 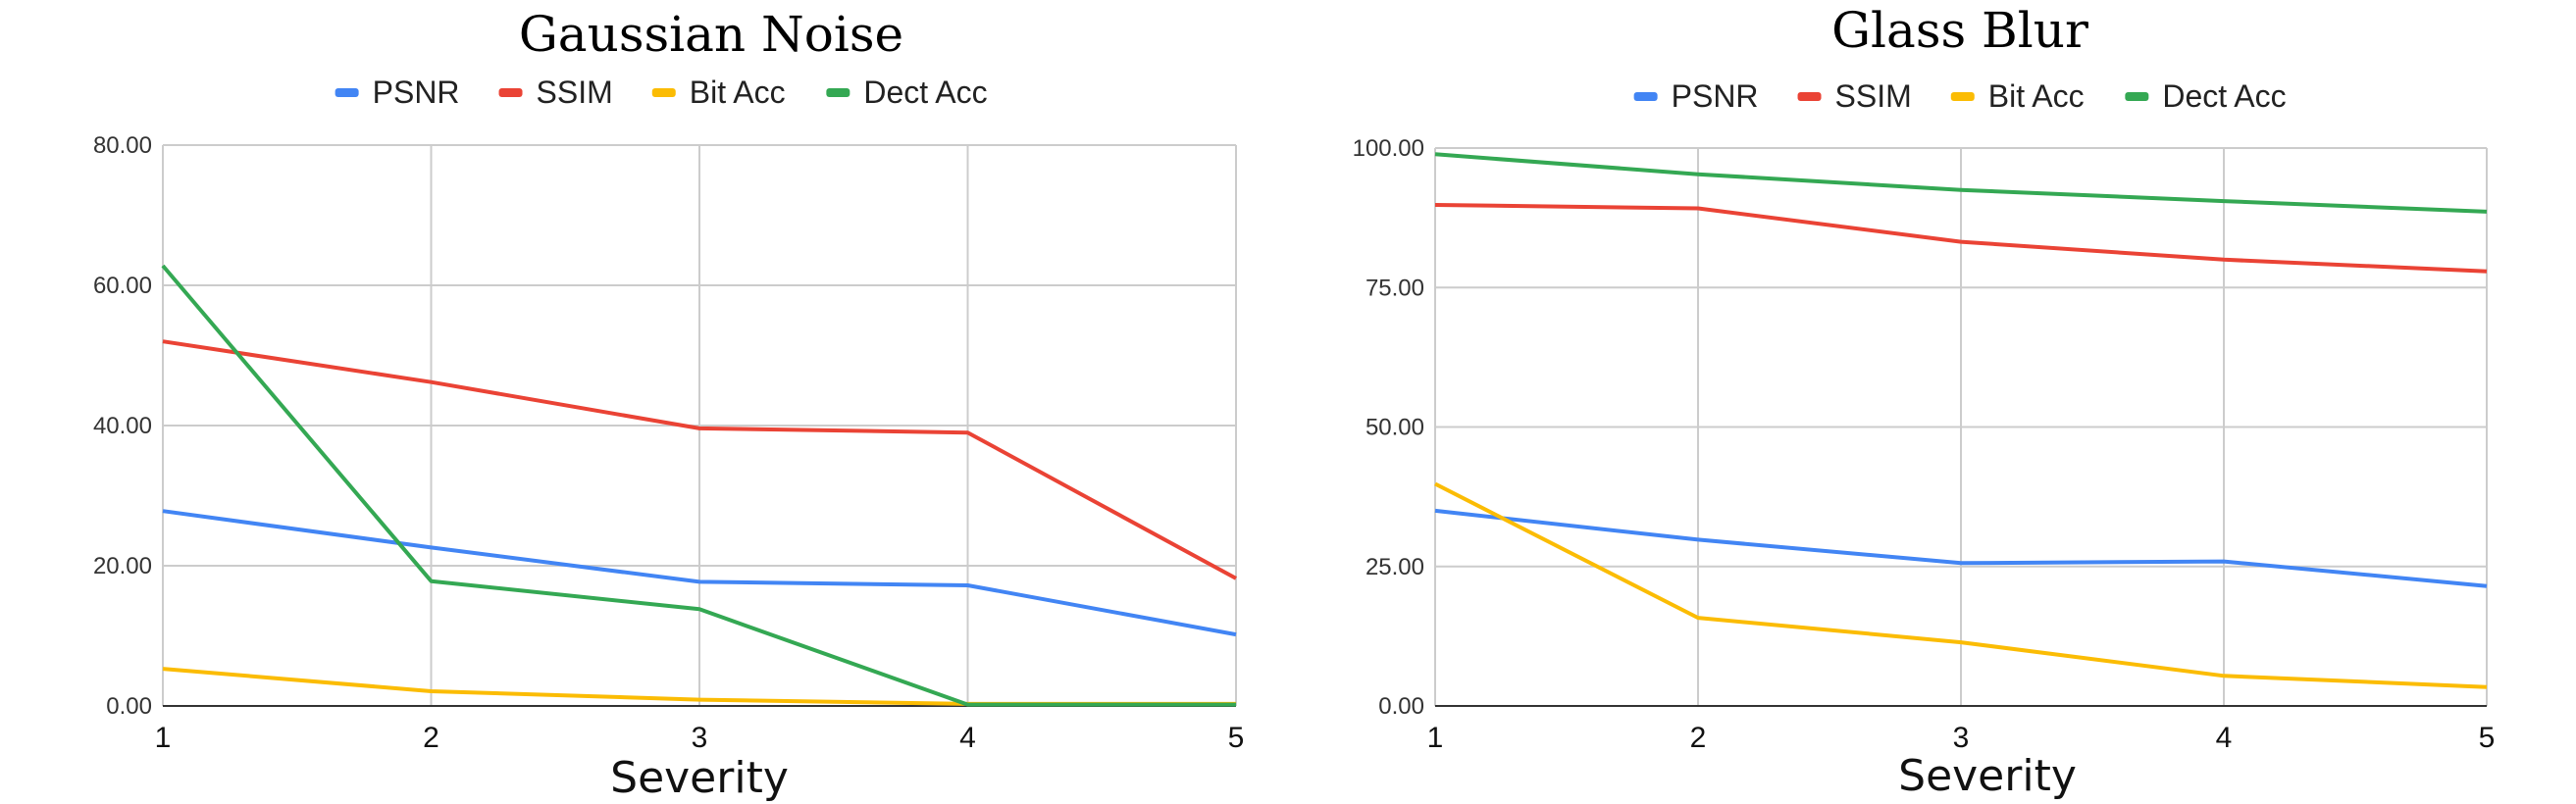 What do you see at coordinates (122, 286) in the screenshot?
I see `y-tick-label: 60.00` at bounding box center [122, 286].